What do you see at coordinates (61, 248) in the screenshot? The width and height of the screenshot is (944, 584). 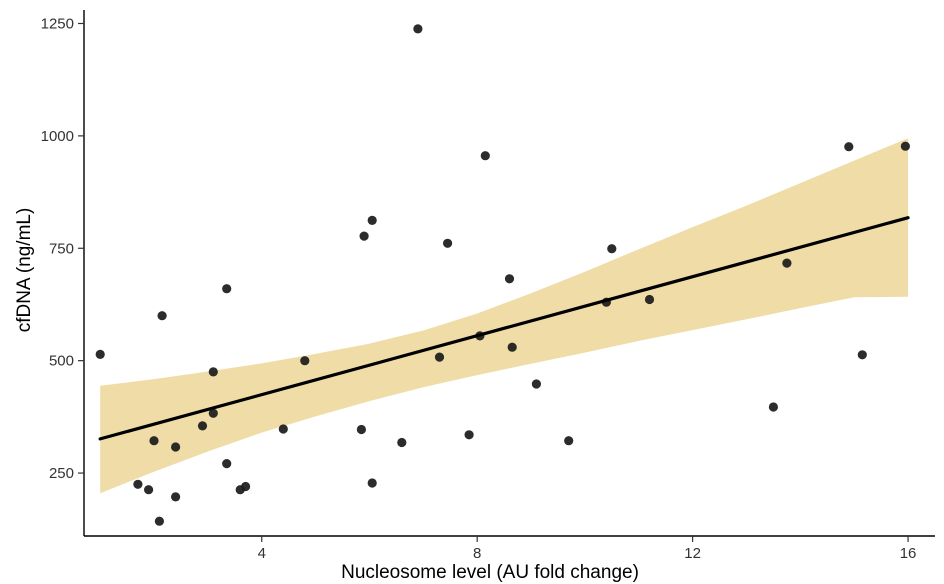 I see `y-tick-label: 750` at bounding box center [61, 248].